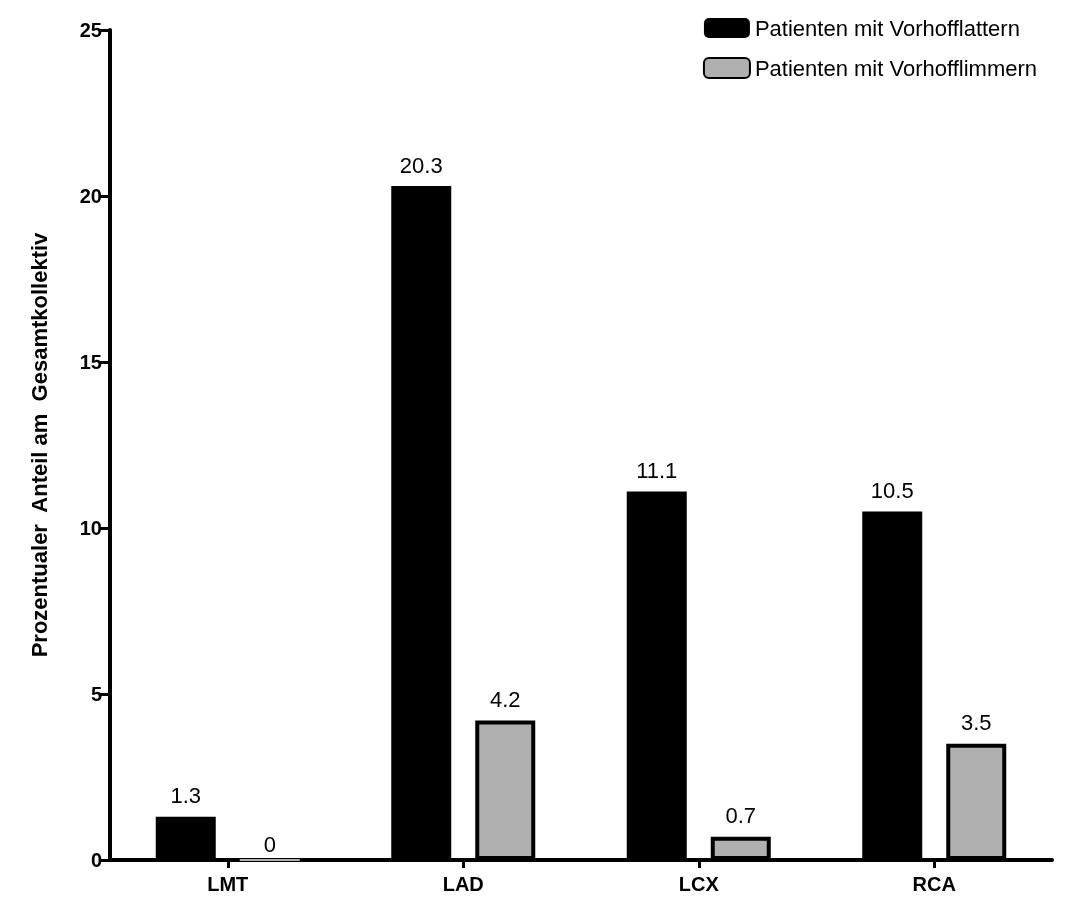 The height and width of the screenshot is (910, 1072). What do you see at coordinates (895, 68) in the screenshot?
I see `legend-label: Patienten mit Vorhofflimmern` at bounding box center [895, 68].